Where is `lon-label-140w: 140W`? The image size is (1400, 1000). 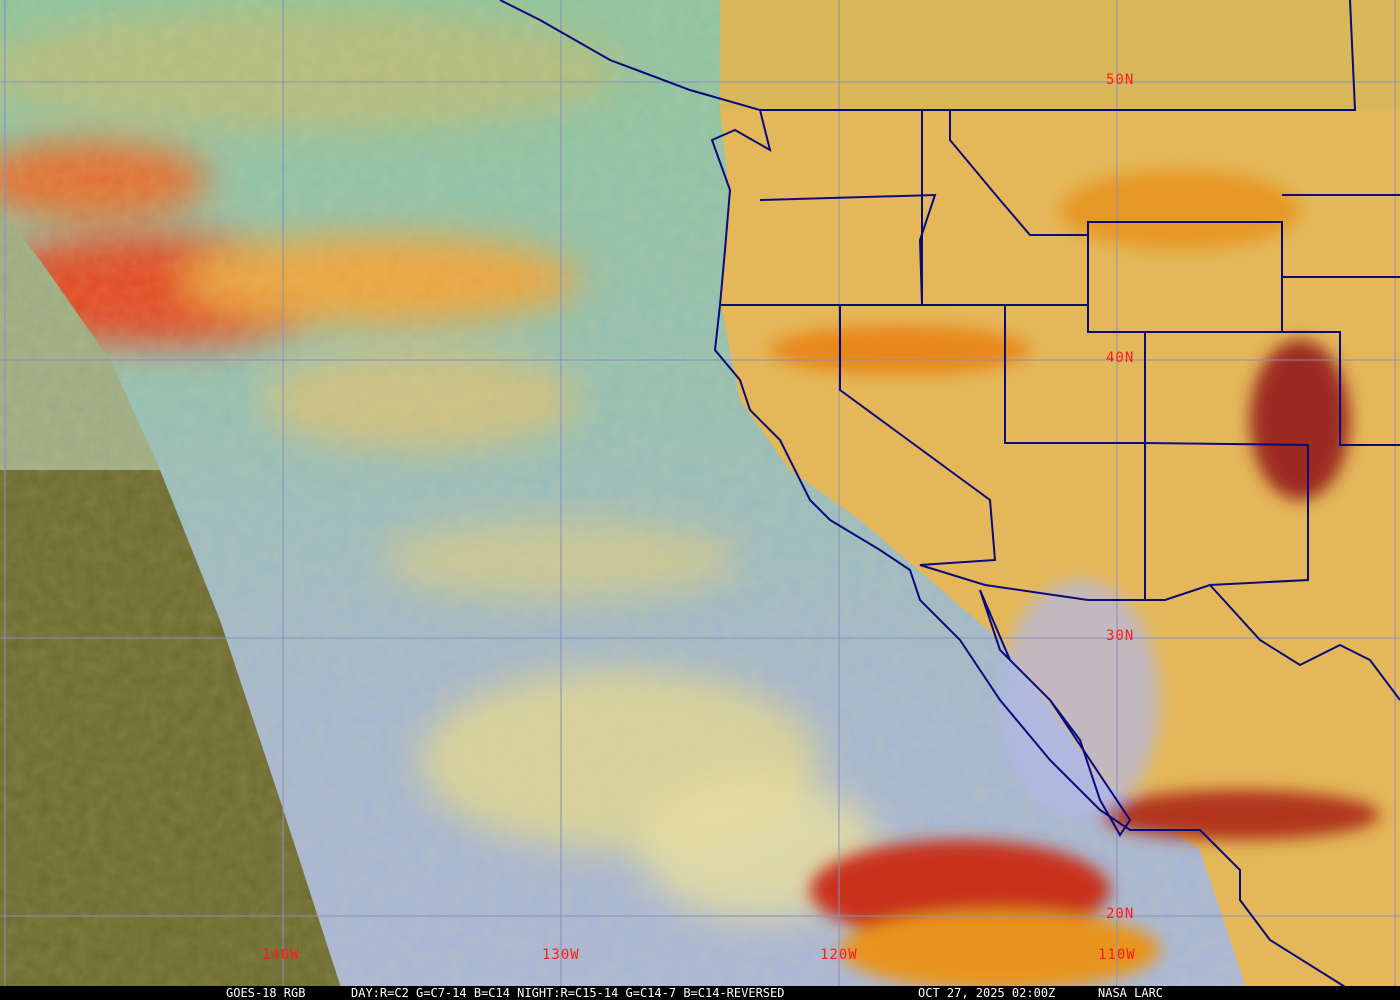
lon-label-140w: 140W is located at coordinates (281, 955).